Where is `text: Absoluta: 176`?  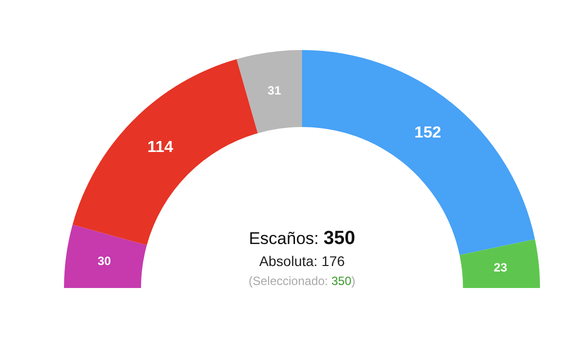
text: Absoluta: 176 is located at coordinates (302, 261).